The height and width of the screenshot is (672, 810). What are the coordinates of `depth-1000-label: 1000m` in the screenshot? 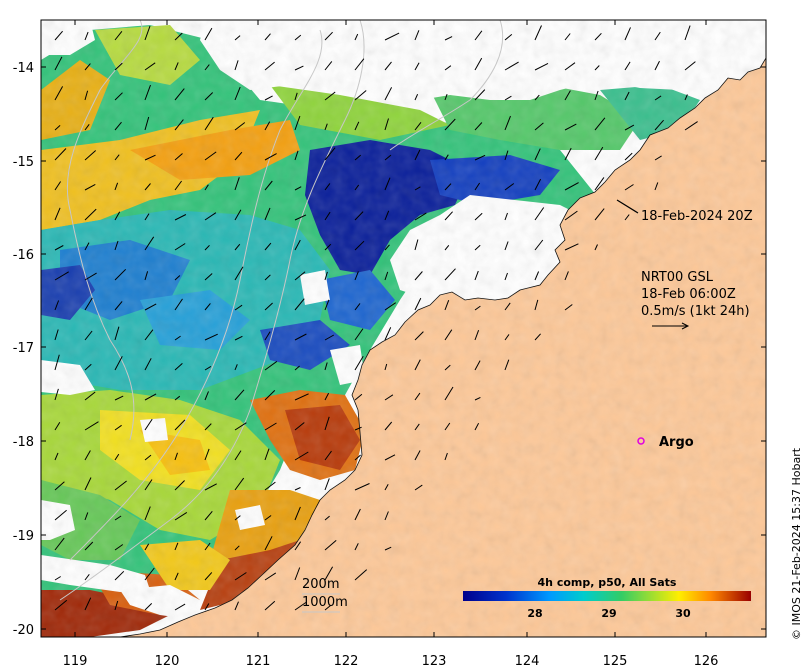 It's located at (325, 602).